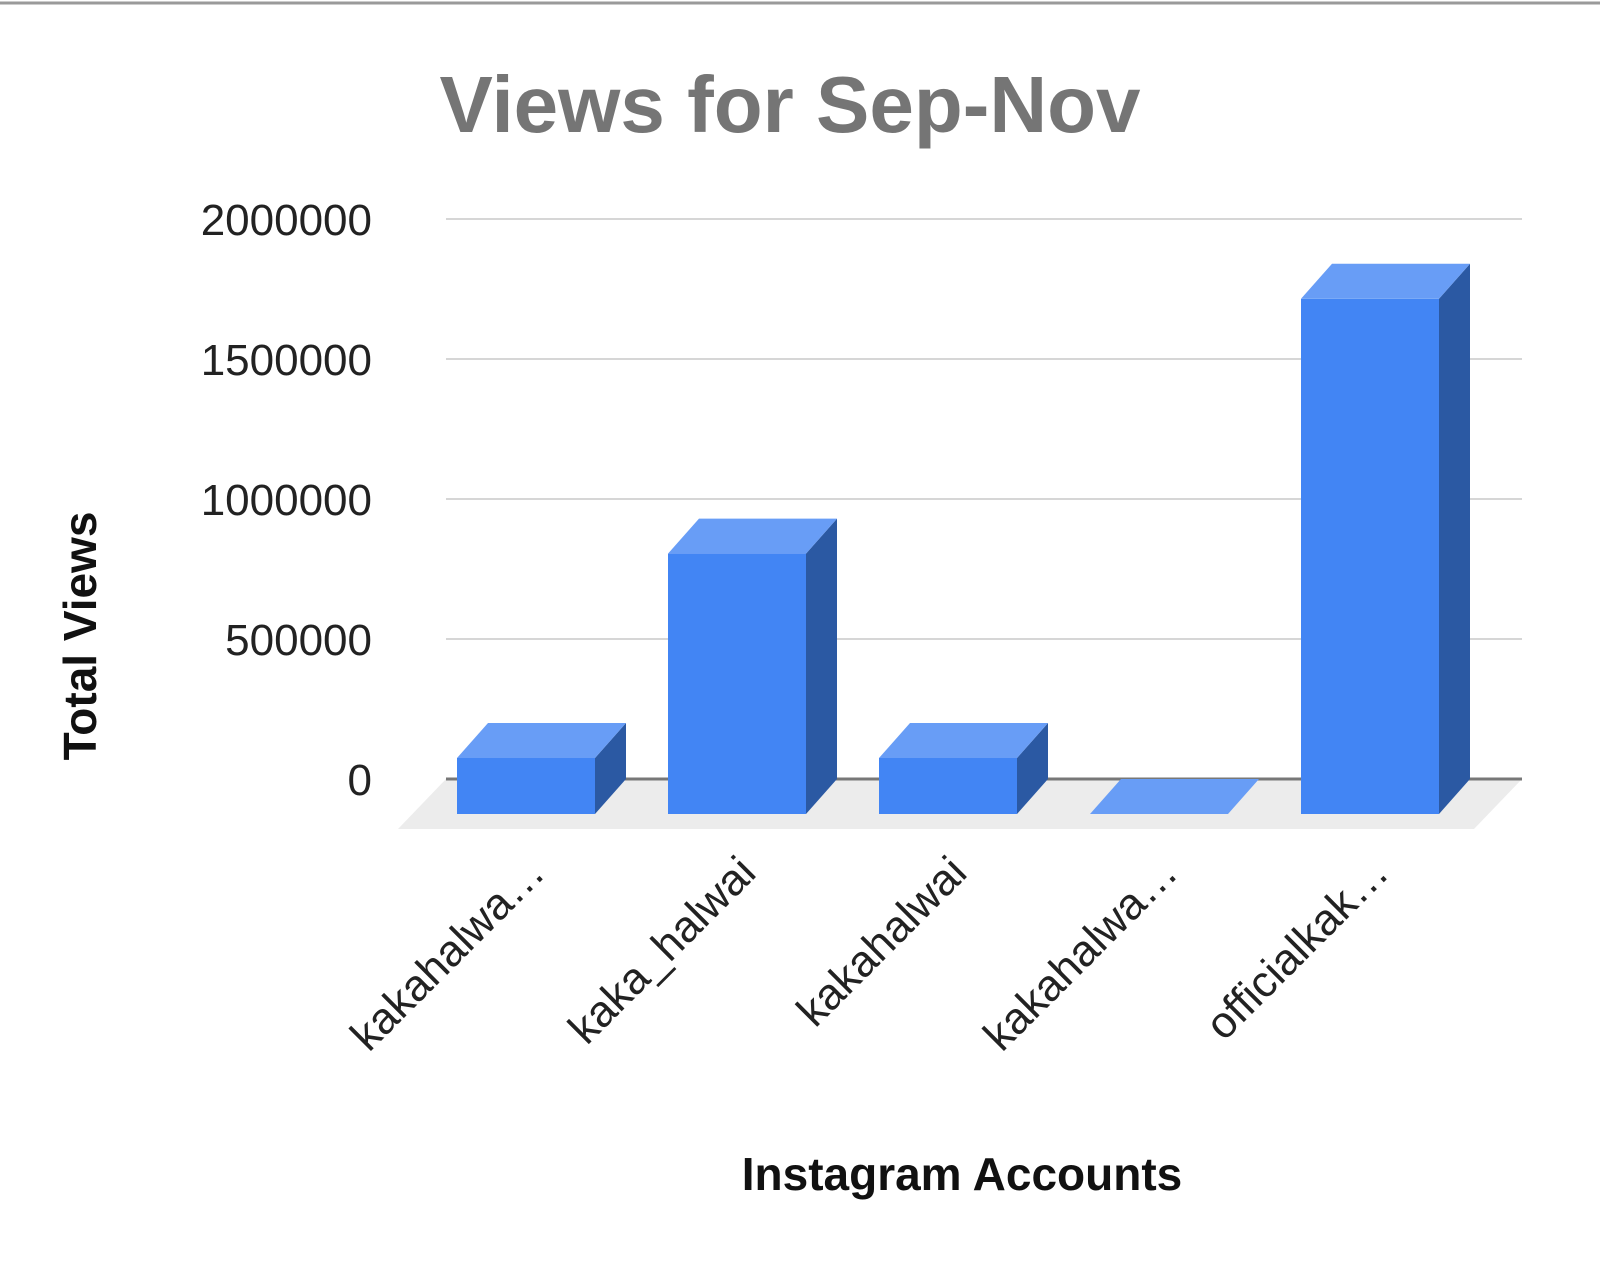 Image resolution: width=1600 pixels, height=1279 pixels. What do you see at coordinates (286, 220) in the screenshot?
I see `y-tick-label: 2000000` at bounding box center [286, 220].